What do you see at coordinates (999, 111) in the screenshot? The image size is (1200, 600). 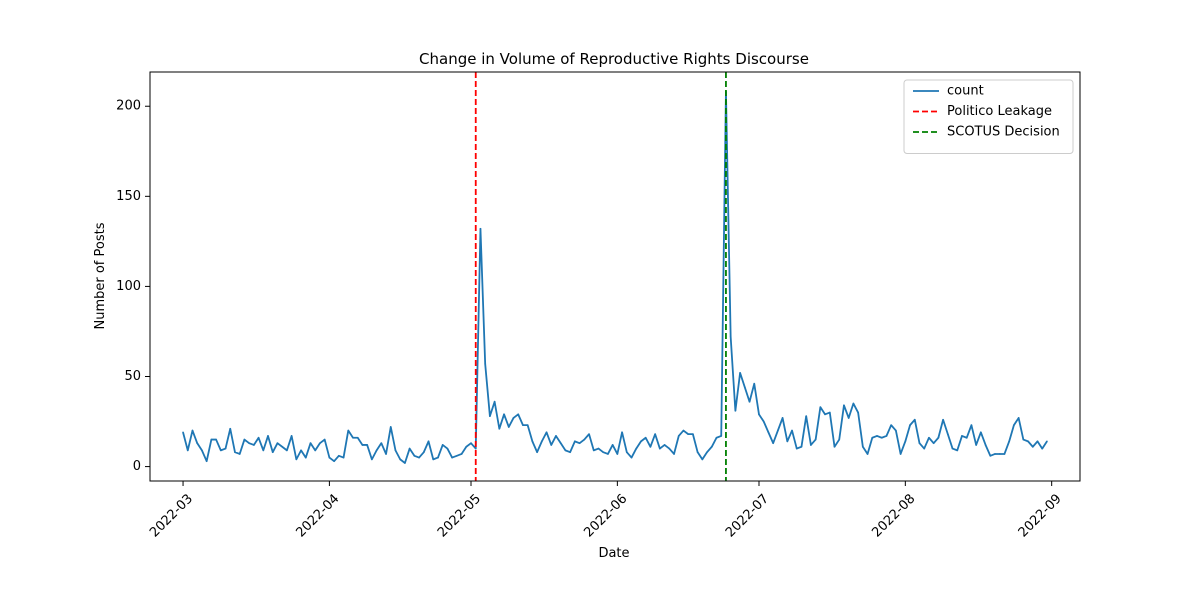 I see `legend-label: Politico Leakage` at bounding box center [999, 111].